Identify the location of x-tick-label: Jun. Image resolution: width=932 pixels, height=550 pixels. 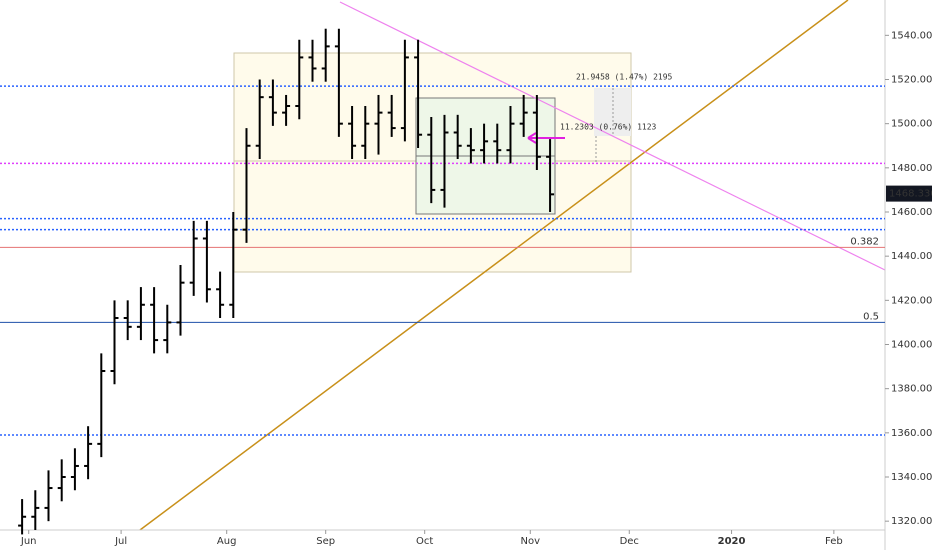
(28, 541).